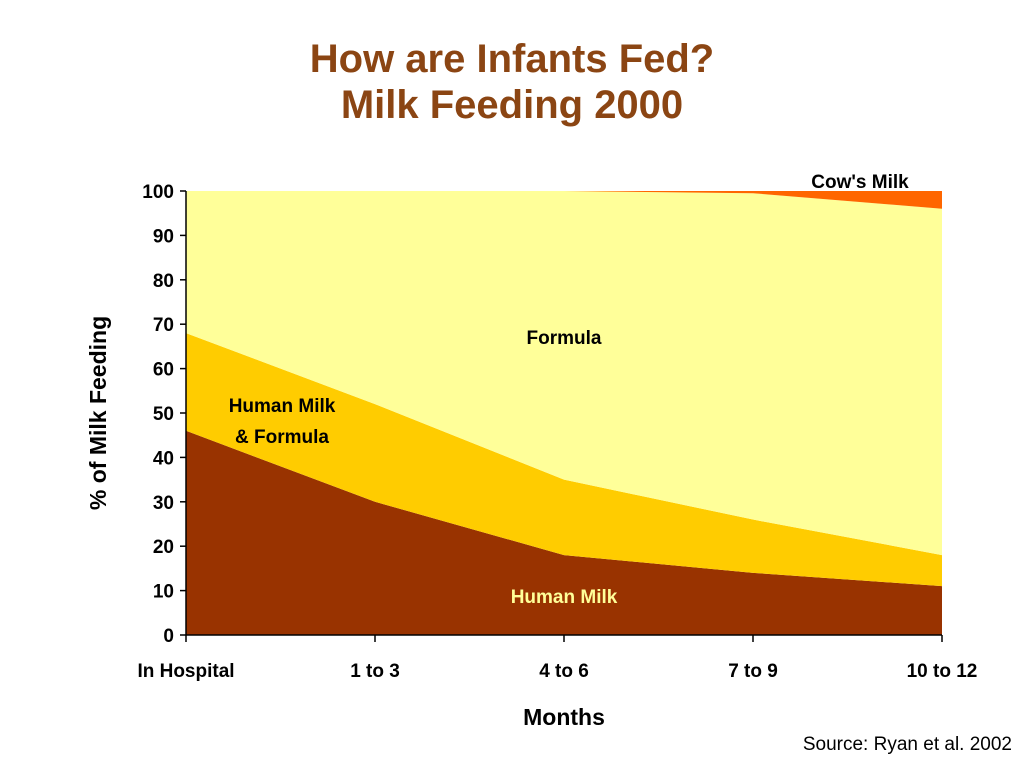 This screenshot has width=1024, height=768. I want to click on y-tick-label: 10, so click(163, 592).